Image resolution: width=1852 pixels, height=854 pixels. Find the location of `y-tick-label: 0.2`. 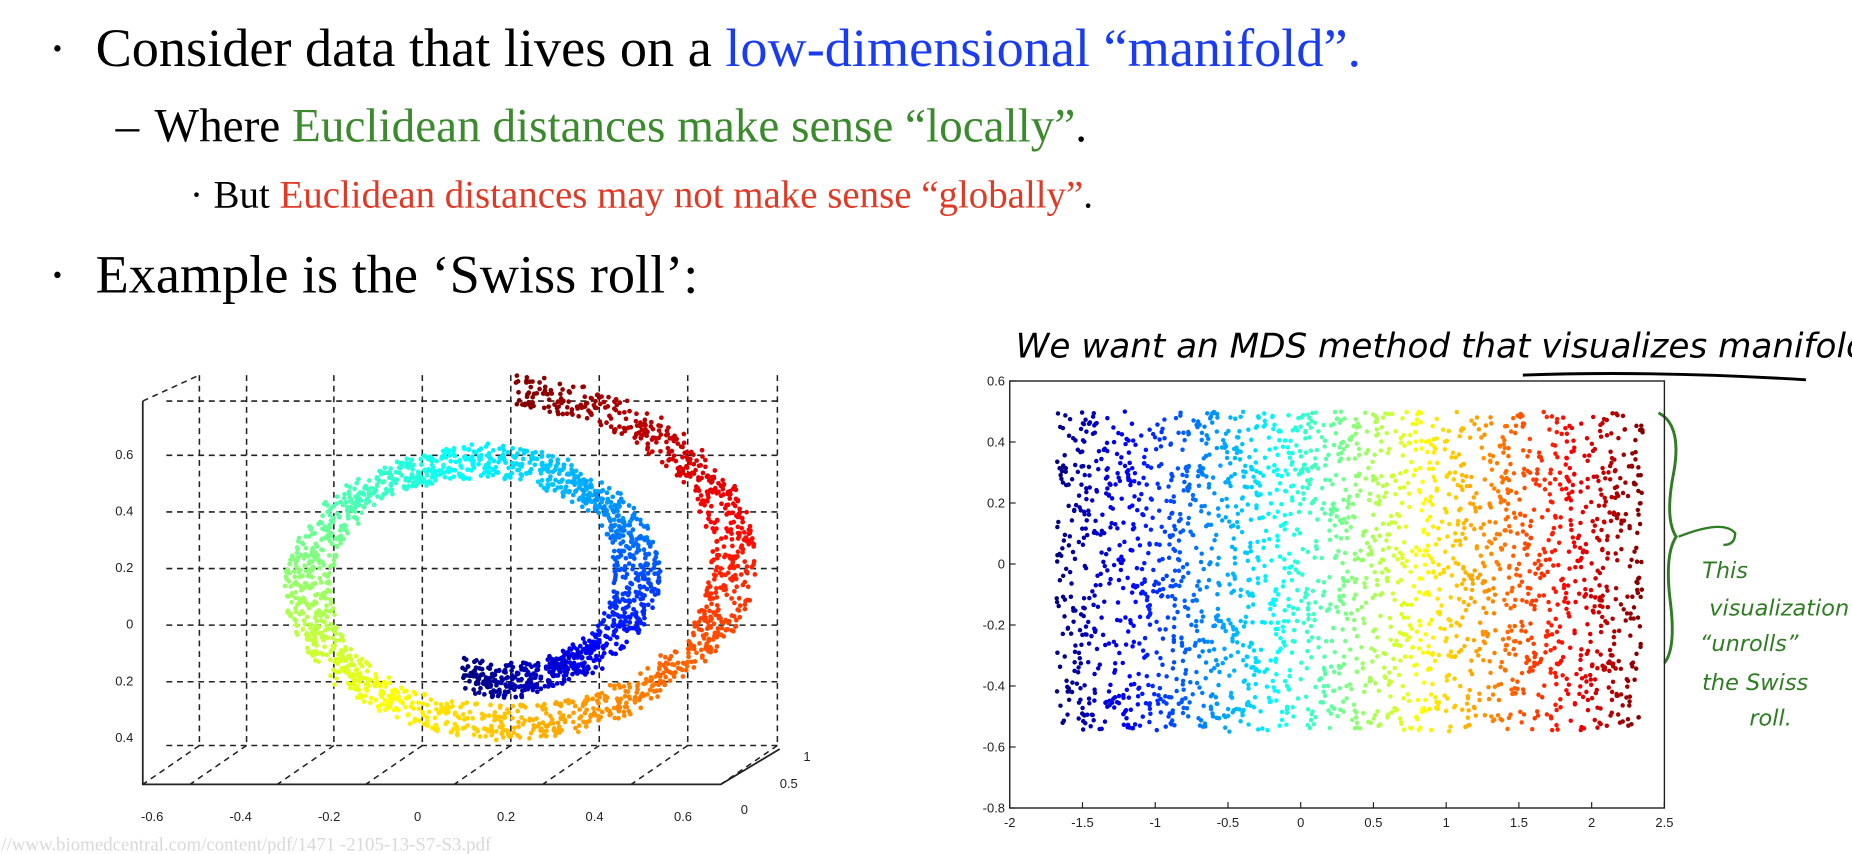

y-tick-label: 0.2 is located at coordinates (124, 680).